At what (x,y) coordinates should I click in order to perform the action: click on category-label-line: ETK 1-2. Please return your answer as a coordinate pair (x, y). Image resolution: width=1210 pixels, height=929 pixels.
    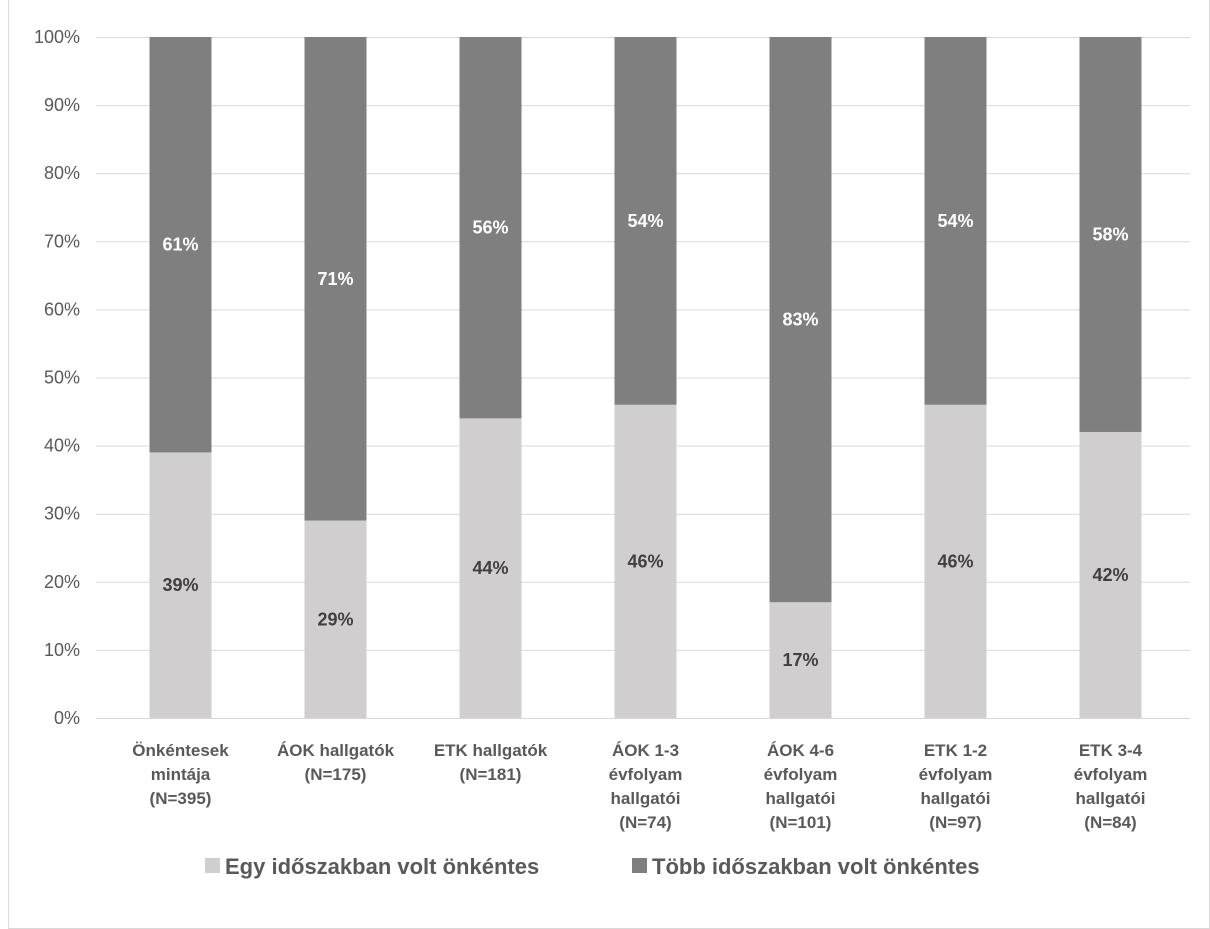
    Looking at the image, I should click on (955, 750).